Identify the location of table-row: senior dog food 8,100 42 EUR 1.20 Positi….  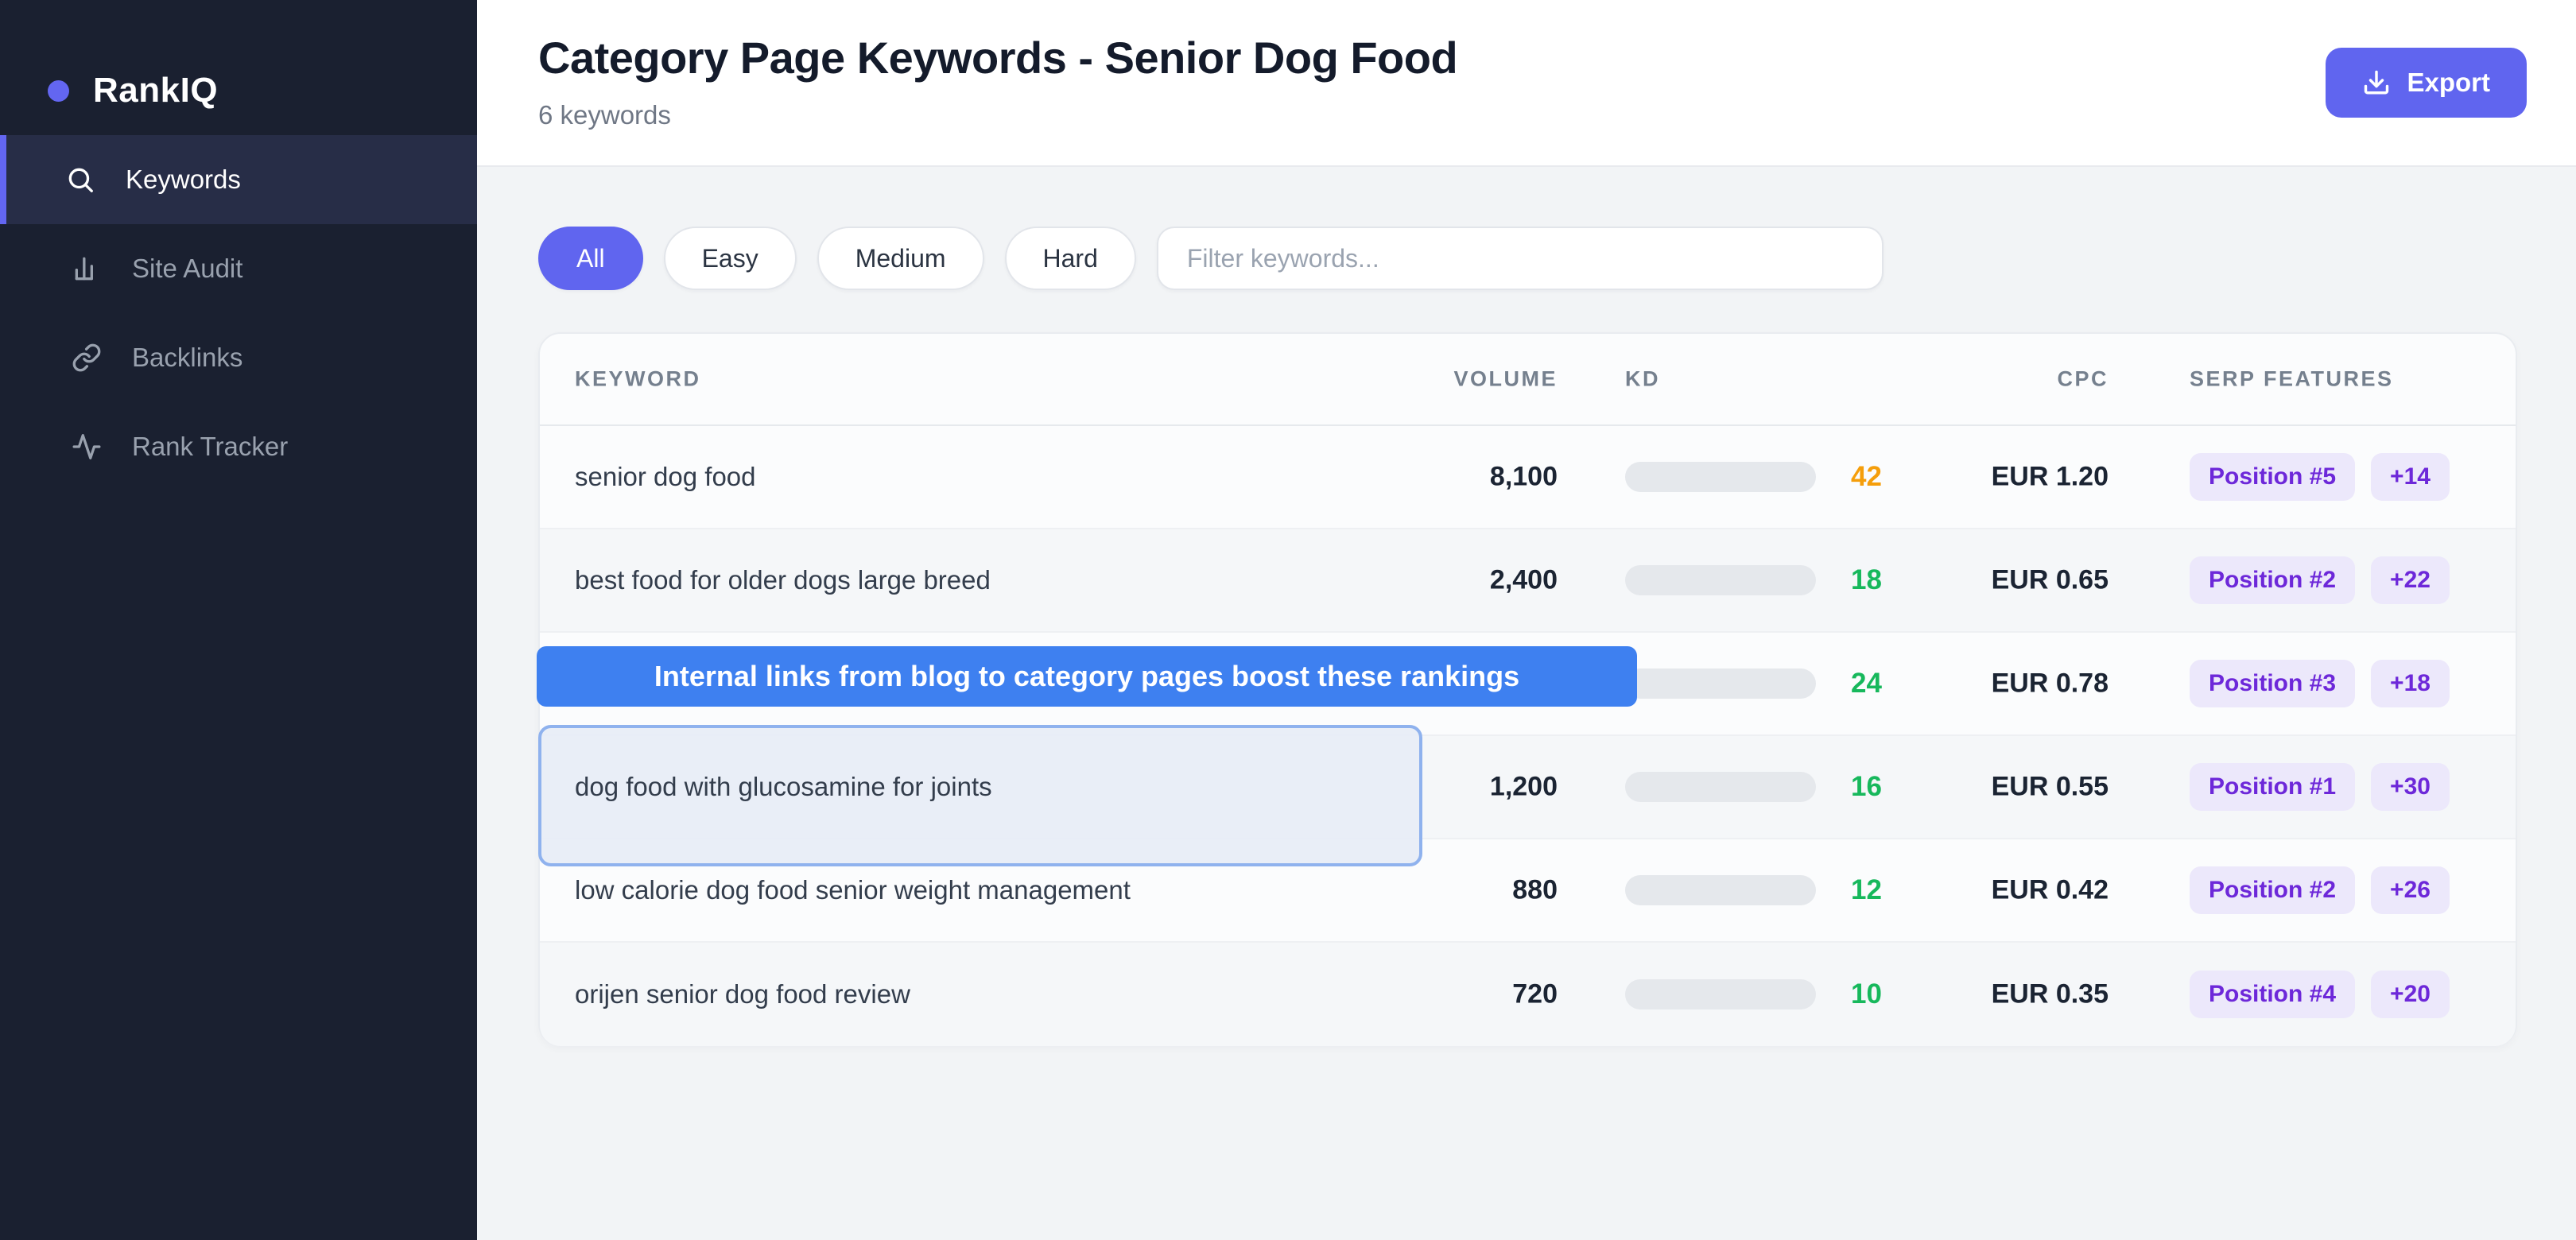
(1528, 477).